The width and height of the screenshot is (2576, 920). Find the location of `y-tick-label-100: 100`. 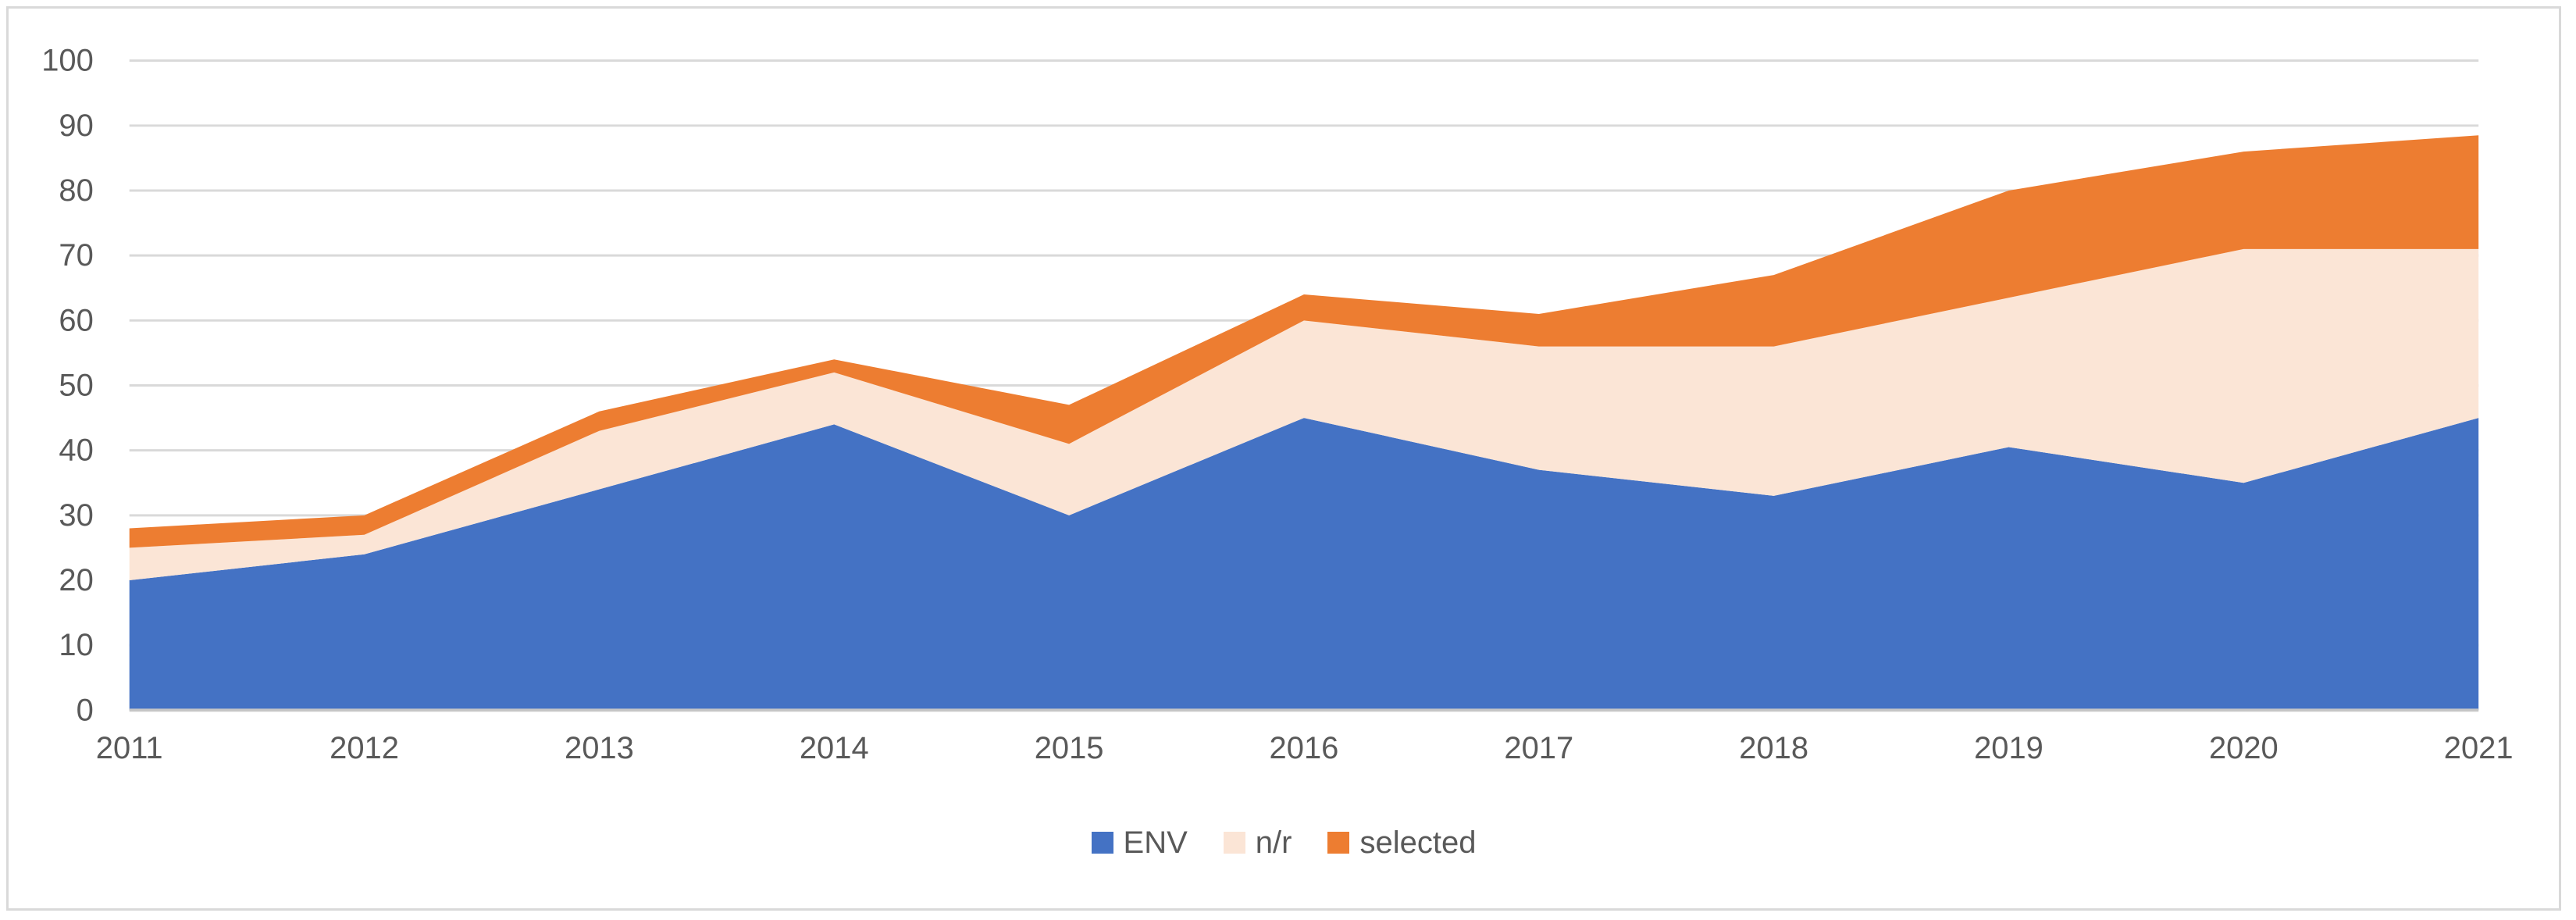

y-tick-label-100: 100 is located at coordinates (67, 61).